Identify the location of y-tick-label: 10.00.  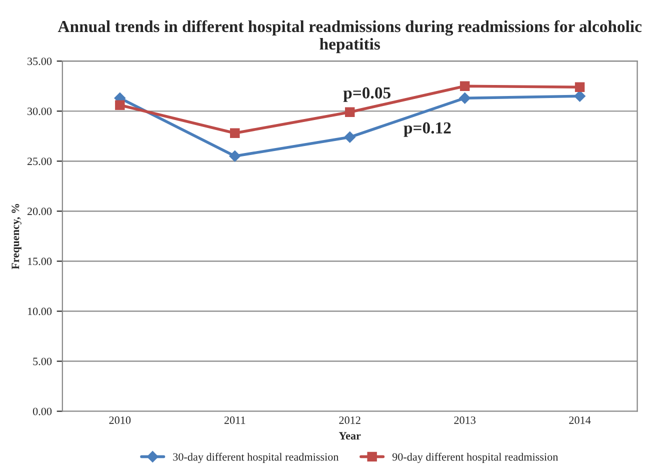
(40, 312).